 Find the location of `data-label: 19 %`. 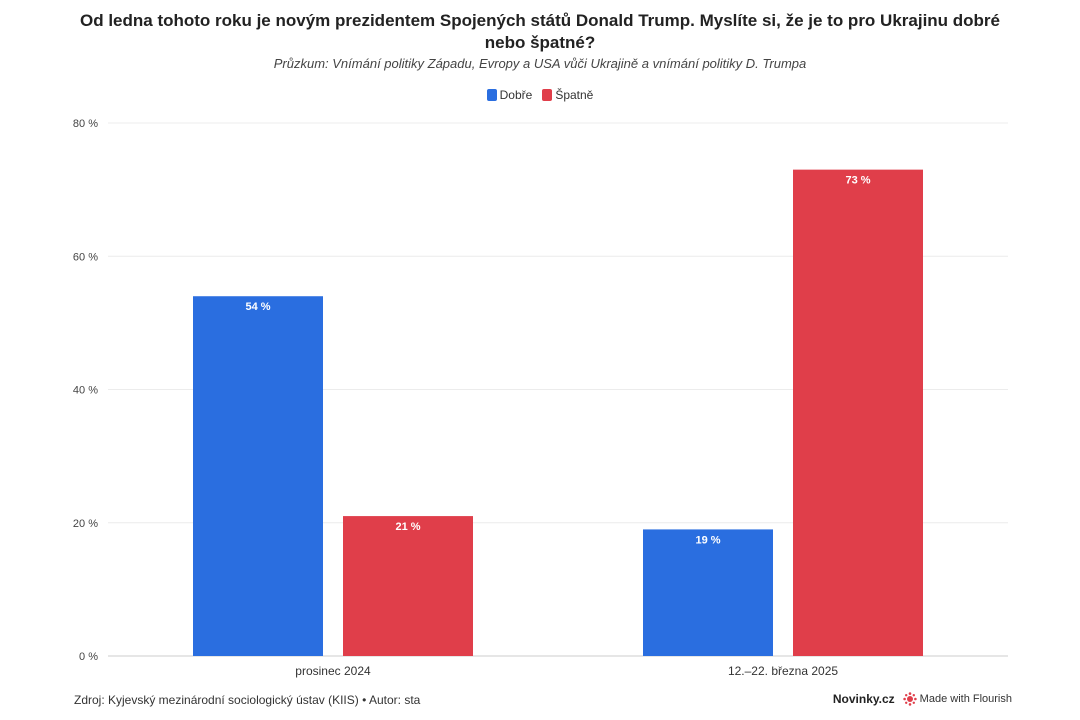

data-label: 19 % is located at coordinates (707, 540).